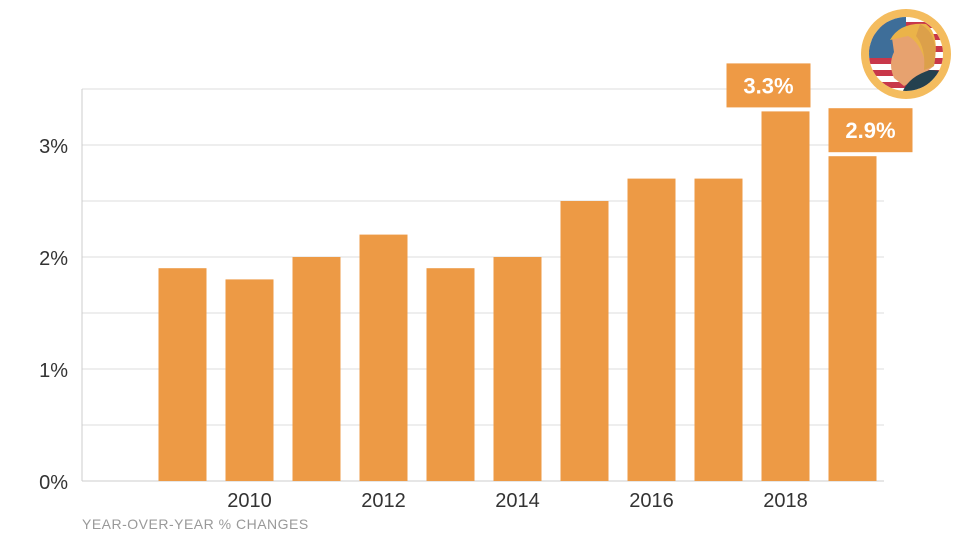 This screenshot has width=960, height=540. What do you see at coordinates (718, 329) in the screenshot?
I see `bar-2017` at bounding box center [718, 329].